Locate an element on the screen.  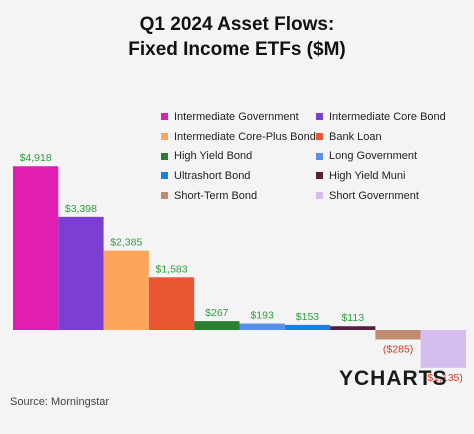
bar-value-label-6: $153 is located at coordinates (308, 317).